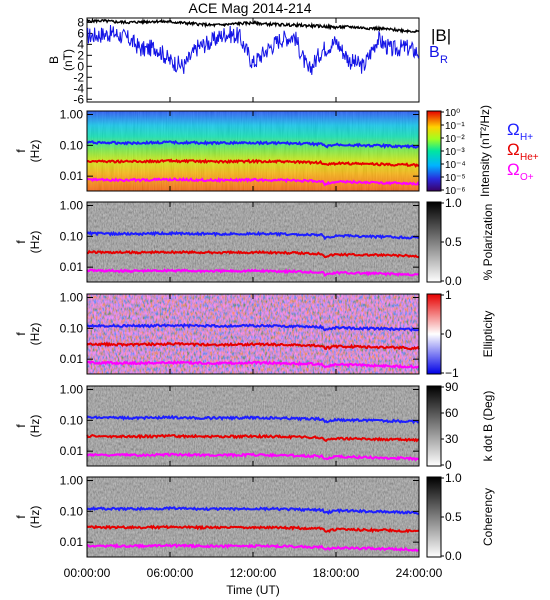 The width and height of the screenshot is (550, 600). What do you see at coordinates (455, 191) in the screenshot?
I see `colorbar-tick-label: 10⁻⁶` at bounding box center [455, 191].